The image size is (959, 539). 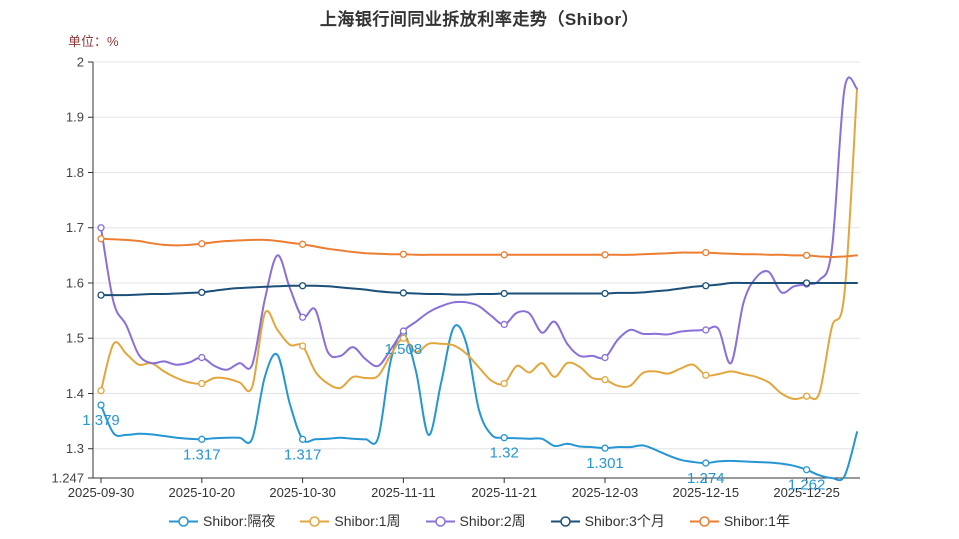 What do you see at coordinates (605, 463) in the screenshot?
I see `point-value-label: 1.301` at bounding box center [605, 463].